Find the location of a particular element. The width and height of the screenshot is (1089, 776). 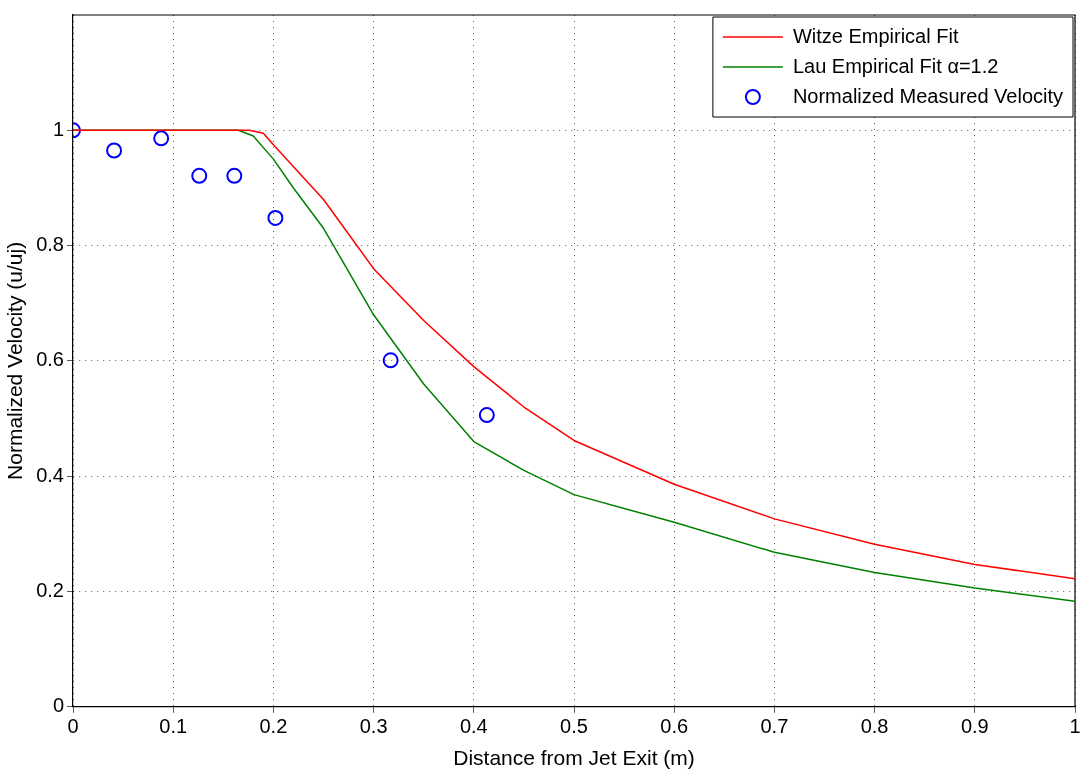

legend-label: Normalized Measured Velocity is located at coordinates (928, 95).